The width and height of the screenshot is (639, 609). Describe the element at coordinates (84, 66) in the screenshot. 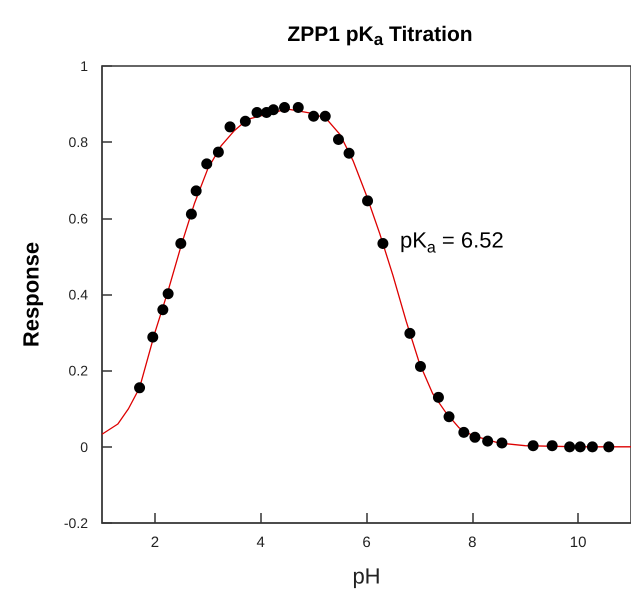

I see `y-tick-label: 1` at that location.